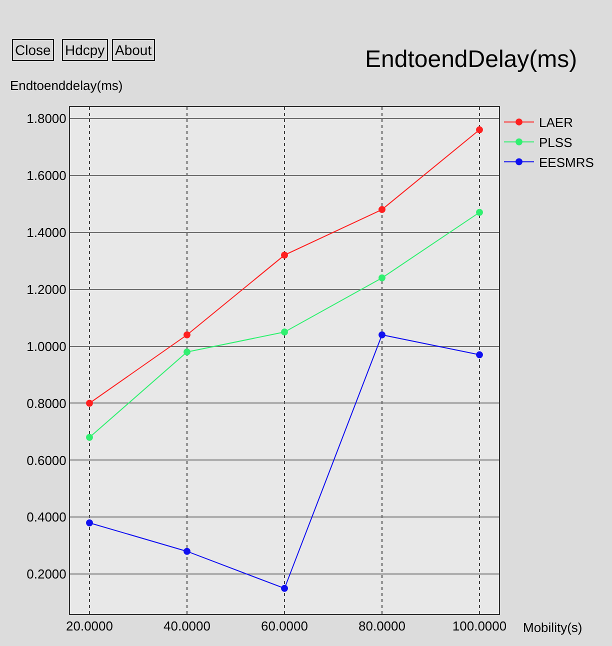  Describe the element at coordinates (46, 517) in the screenshot. I see `y-tick-label: 0.4000` at that location.